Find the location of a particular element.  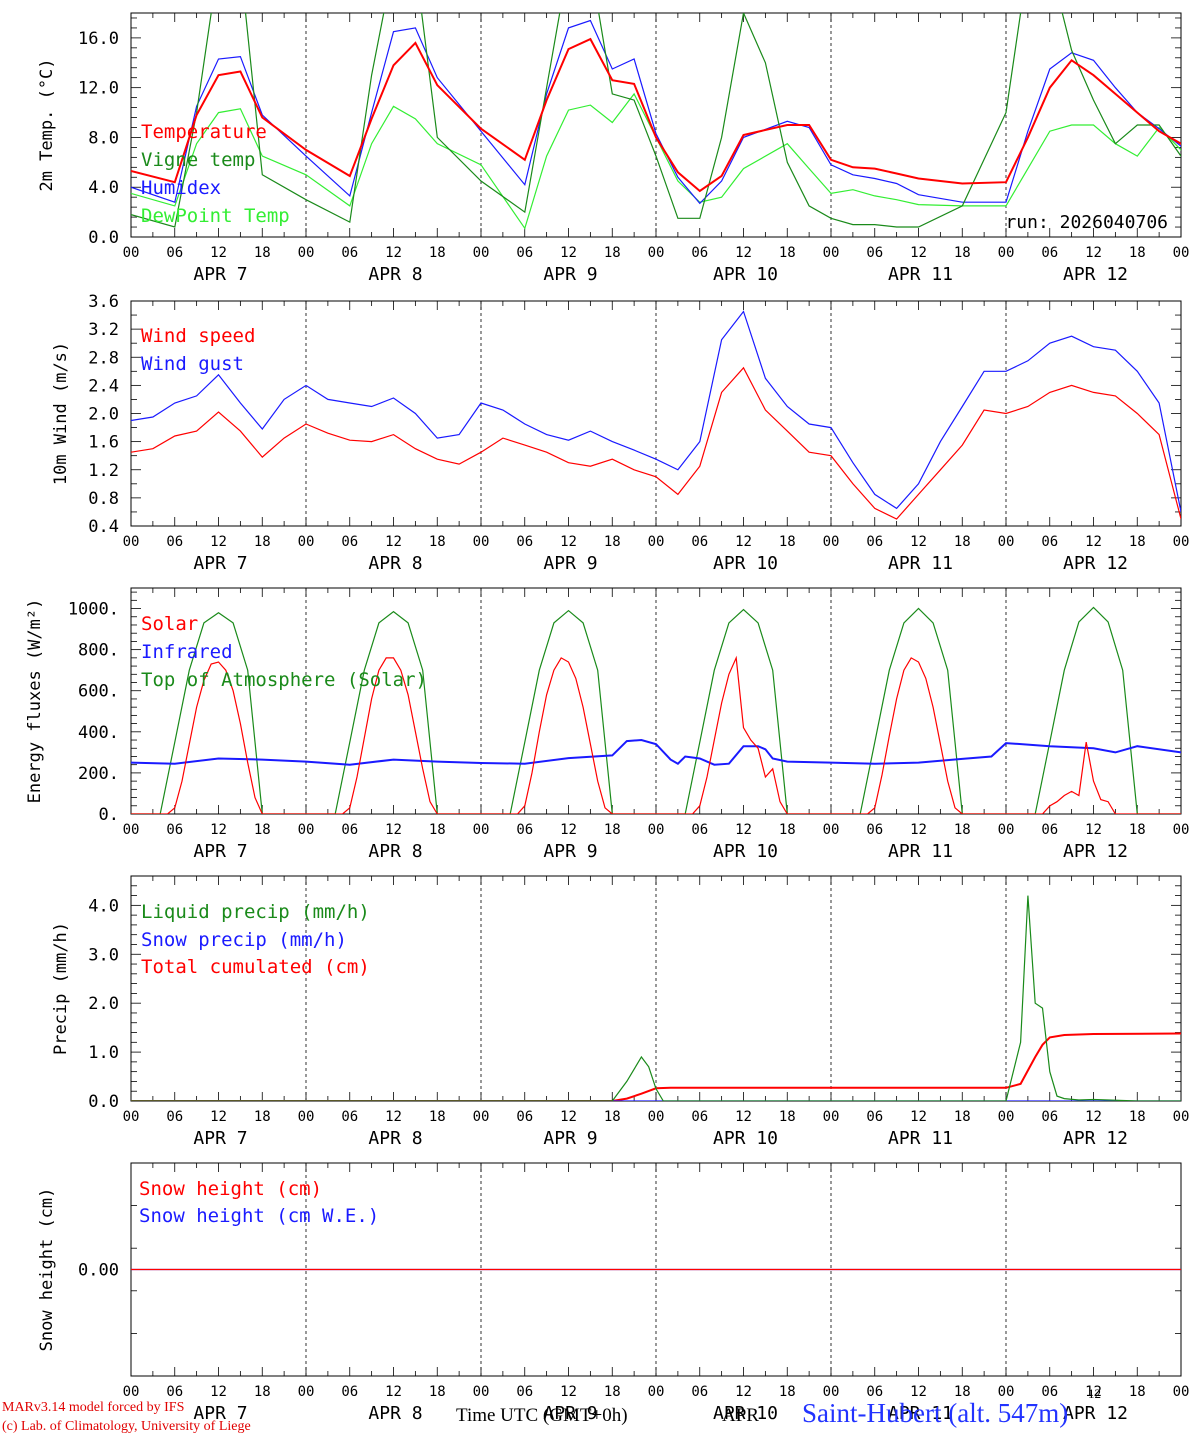

legend-entry: Total cumulated (cm) is located at coordinates (255, 967).